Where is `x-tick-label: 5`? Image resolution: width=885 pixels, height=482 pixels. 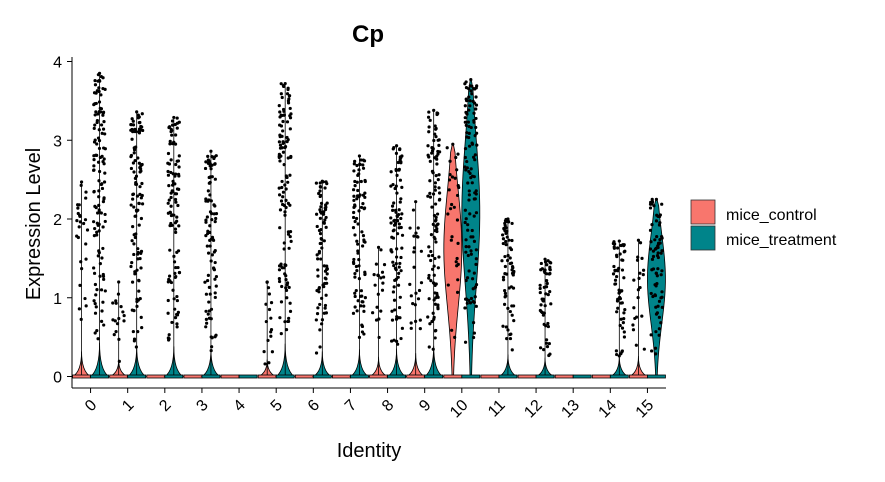
x-tick-label: 5 is located at coordinates (277, 406).